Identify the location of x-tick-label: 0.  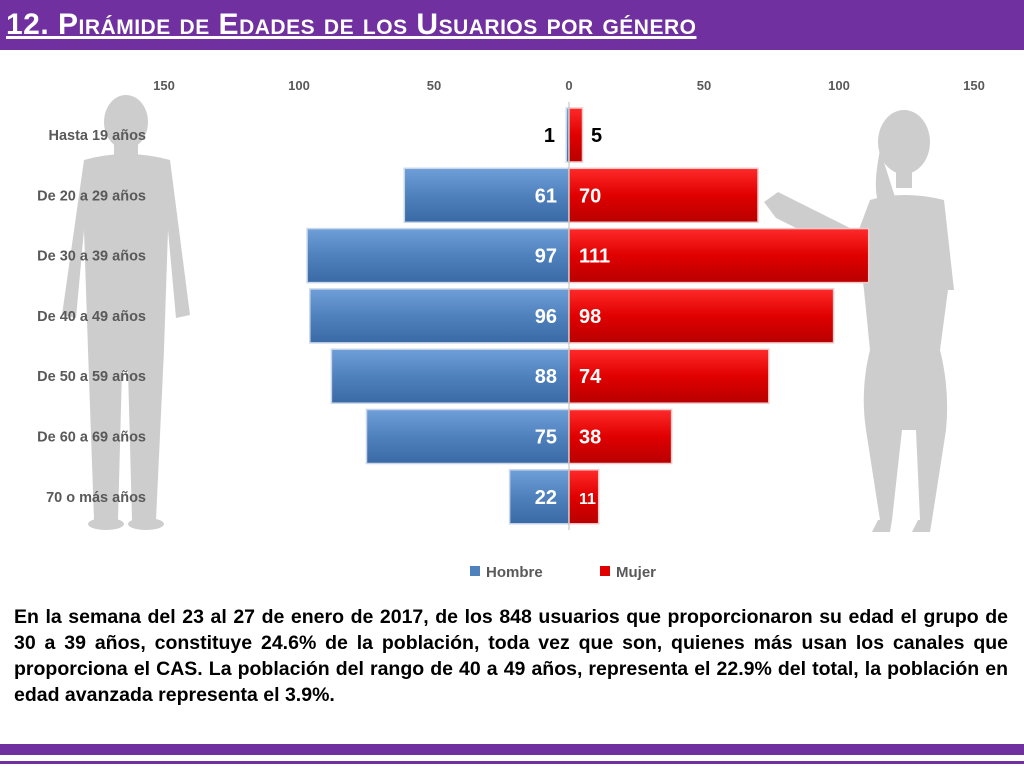
(568, 85).